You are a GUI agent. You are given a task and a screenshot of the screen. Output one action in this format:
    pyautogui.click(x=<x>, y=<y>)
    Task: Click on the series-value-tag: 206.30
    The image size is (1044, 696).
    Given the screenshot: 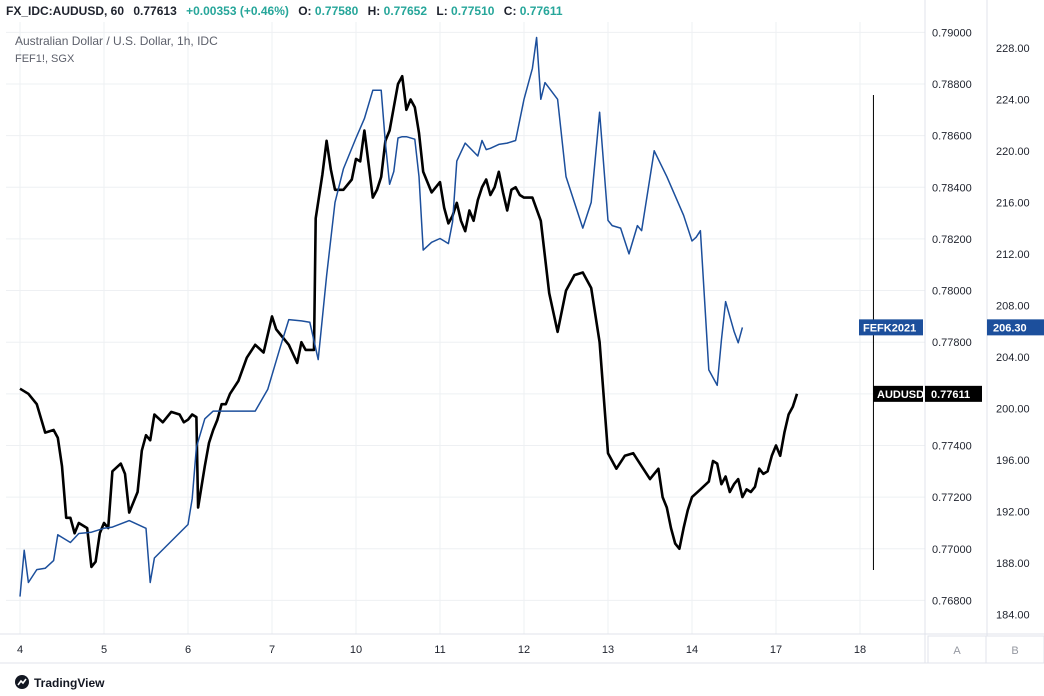 What is the action you would take?
    pyautogui.click(x=1010, y=328)
    